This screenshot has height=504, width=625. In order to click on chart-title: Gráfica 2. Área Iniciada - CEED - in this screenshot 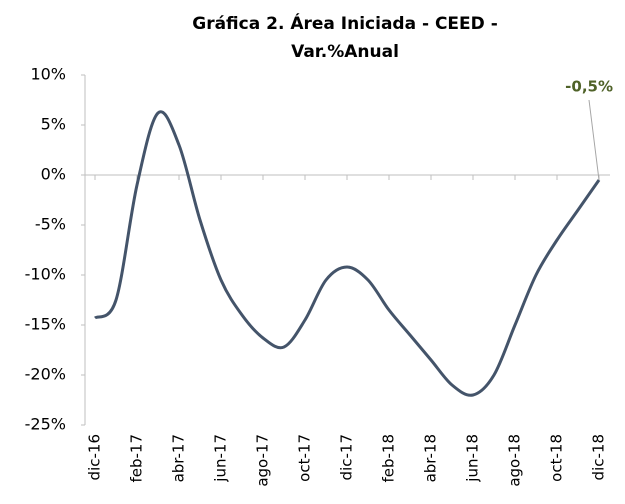, I will do `click(345, 23)`.